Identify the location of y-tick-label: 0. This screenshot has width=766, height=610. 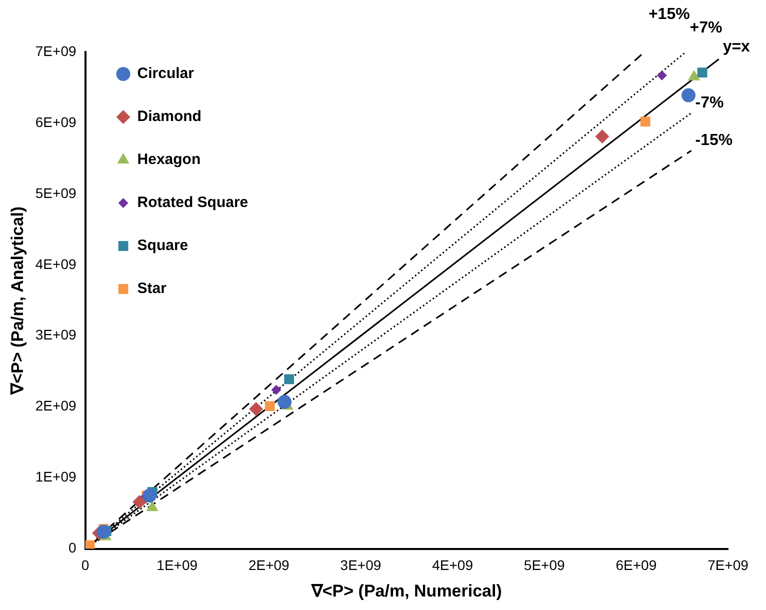
(72, 548).